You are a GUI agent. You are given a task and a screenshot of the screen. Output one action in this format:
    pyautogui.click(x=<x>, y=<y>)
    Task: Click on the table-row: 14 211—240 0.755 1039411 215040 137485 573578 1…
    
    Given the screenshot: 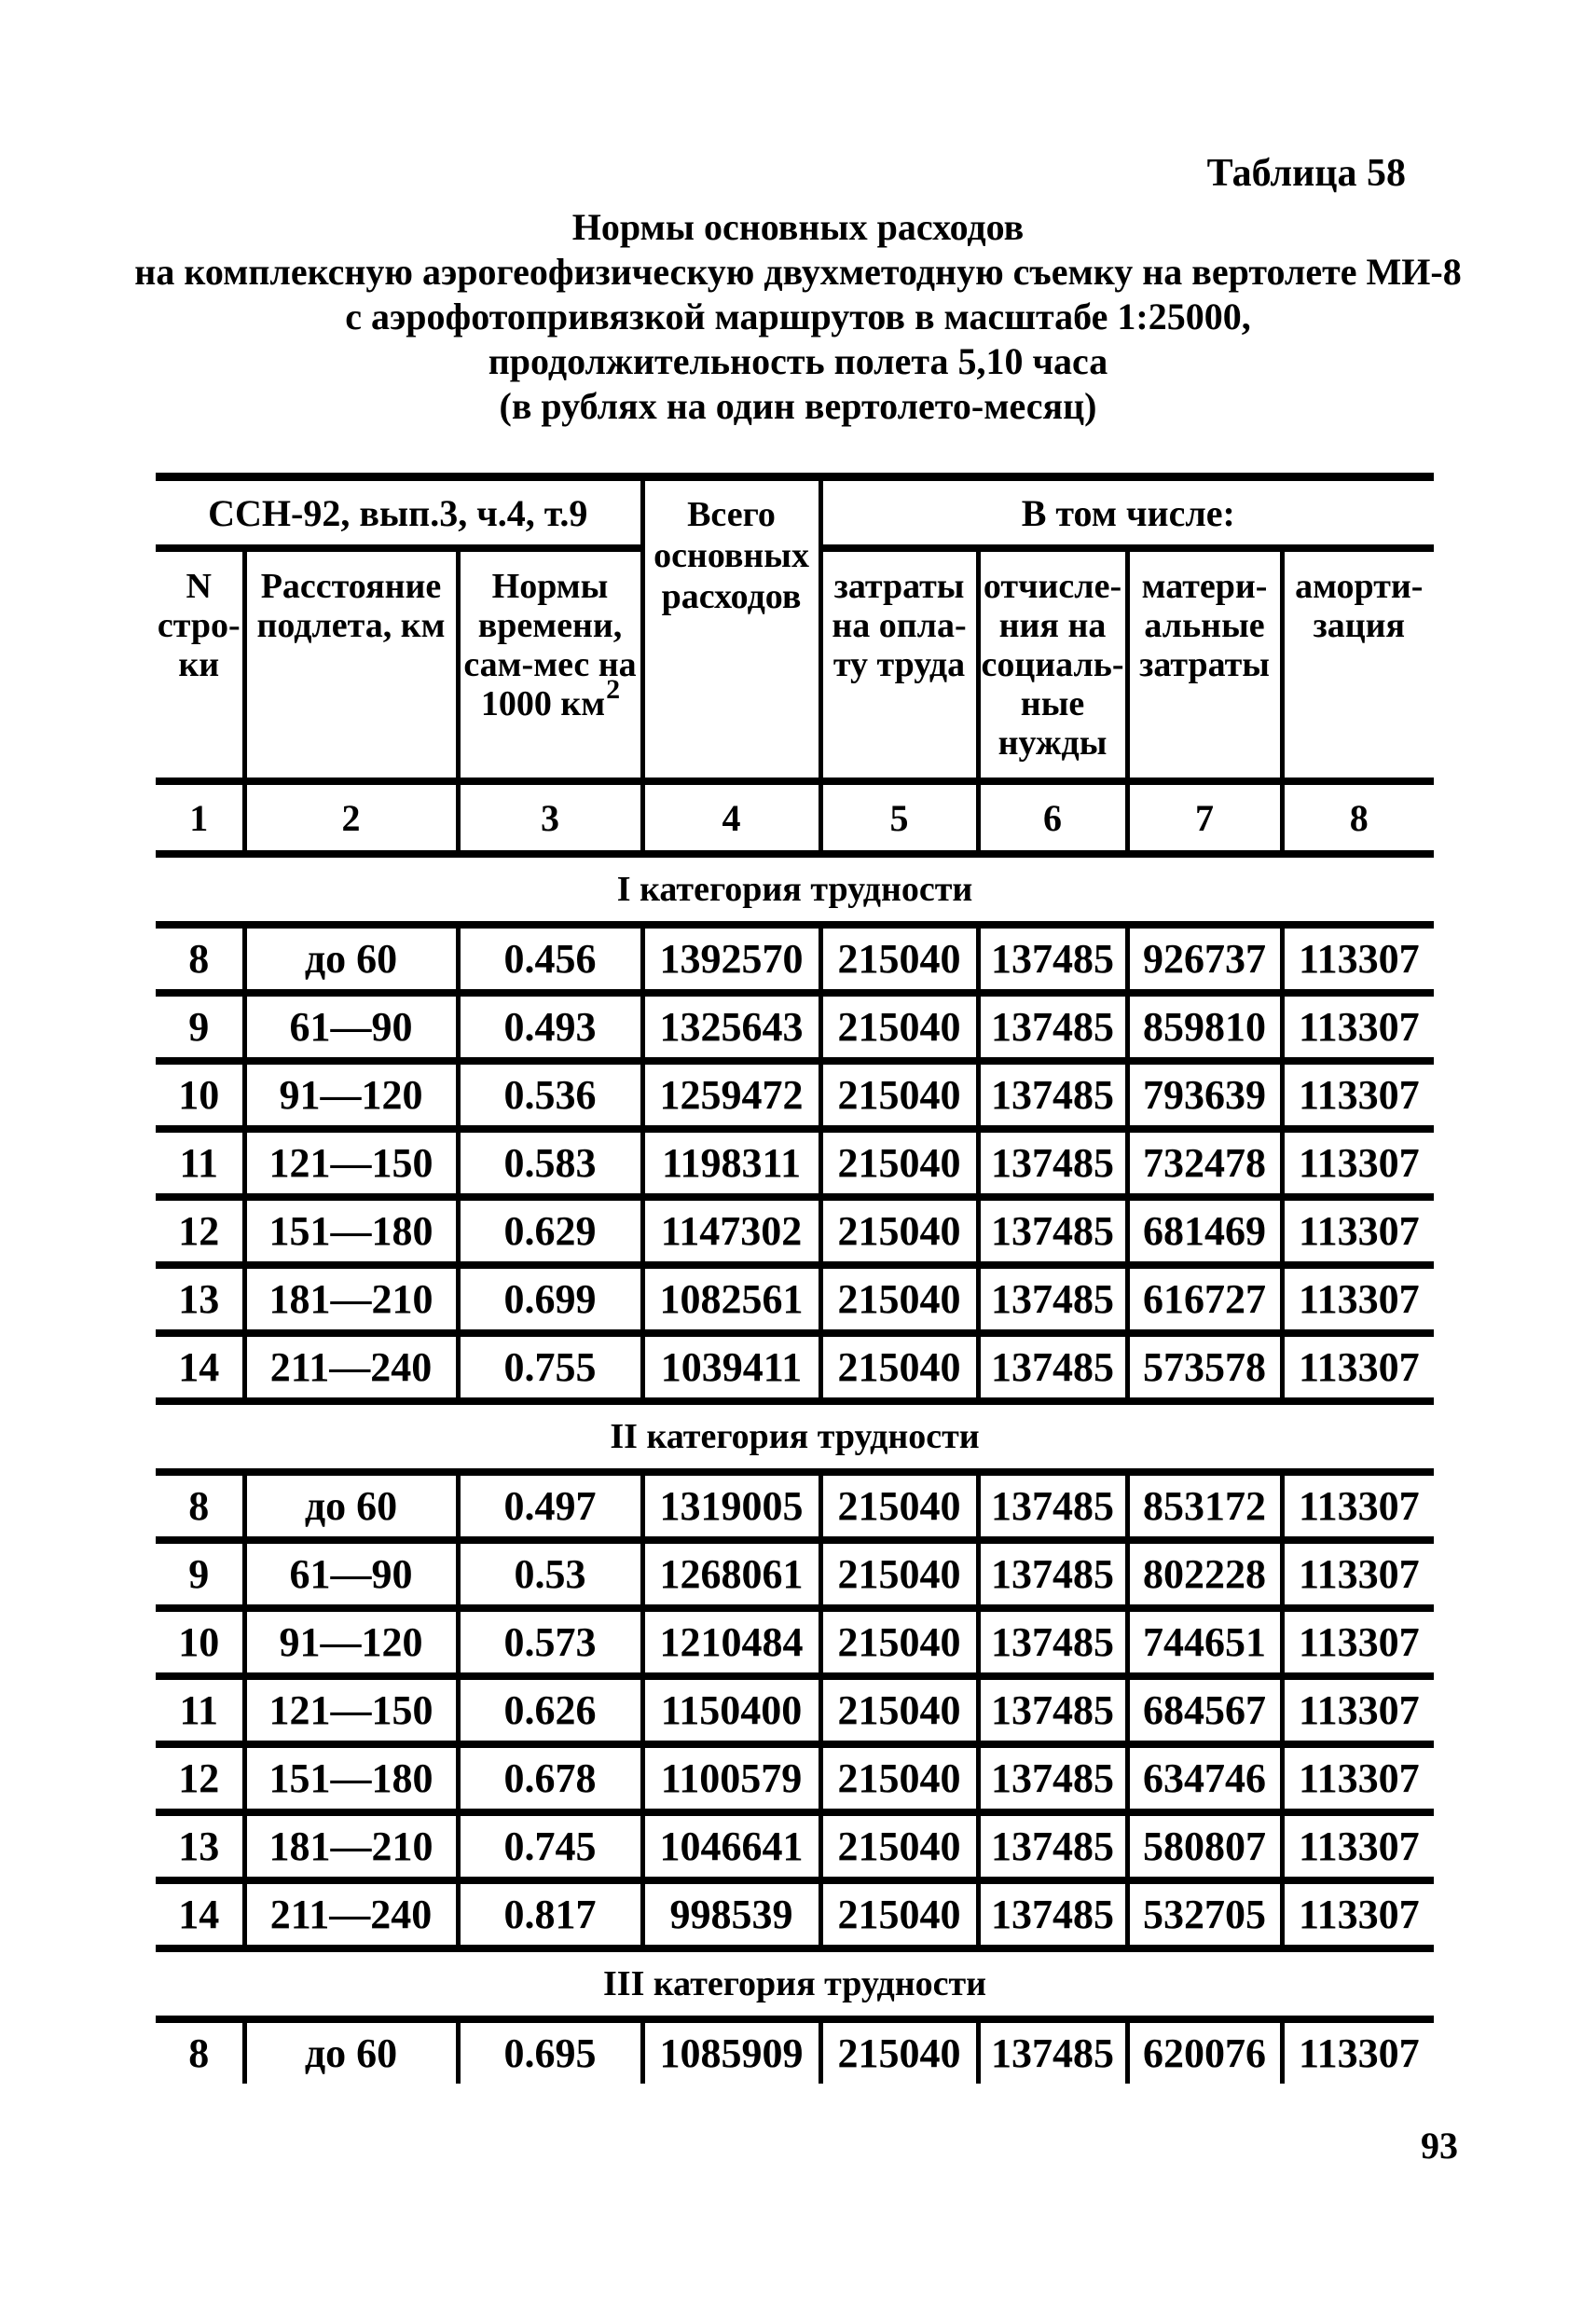 What is the action you would take?
    pyautogui.click(x=795, y=1369)
    